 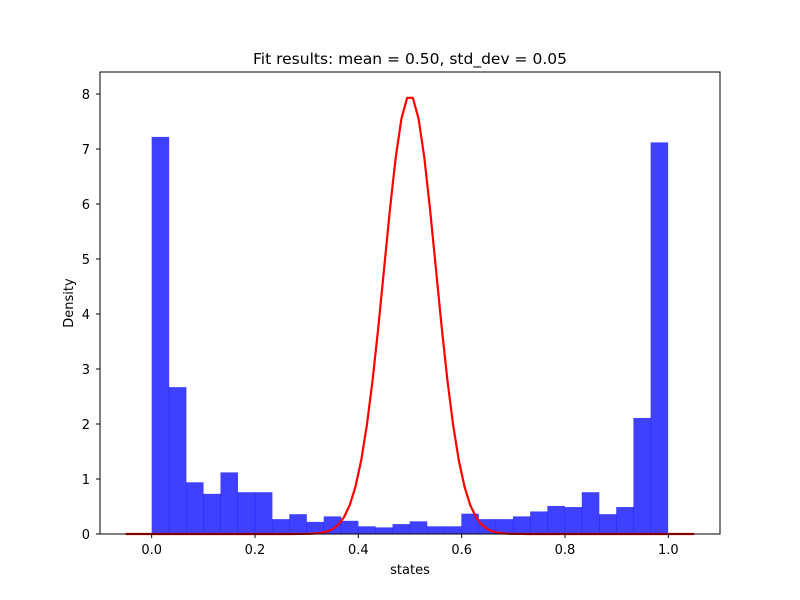 I want to click on y-tick-label: 0, so click(x=86, y=535).